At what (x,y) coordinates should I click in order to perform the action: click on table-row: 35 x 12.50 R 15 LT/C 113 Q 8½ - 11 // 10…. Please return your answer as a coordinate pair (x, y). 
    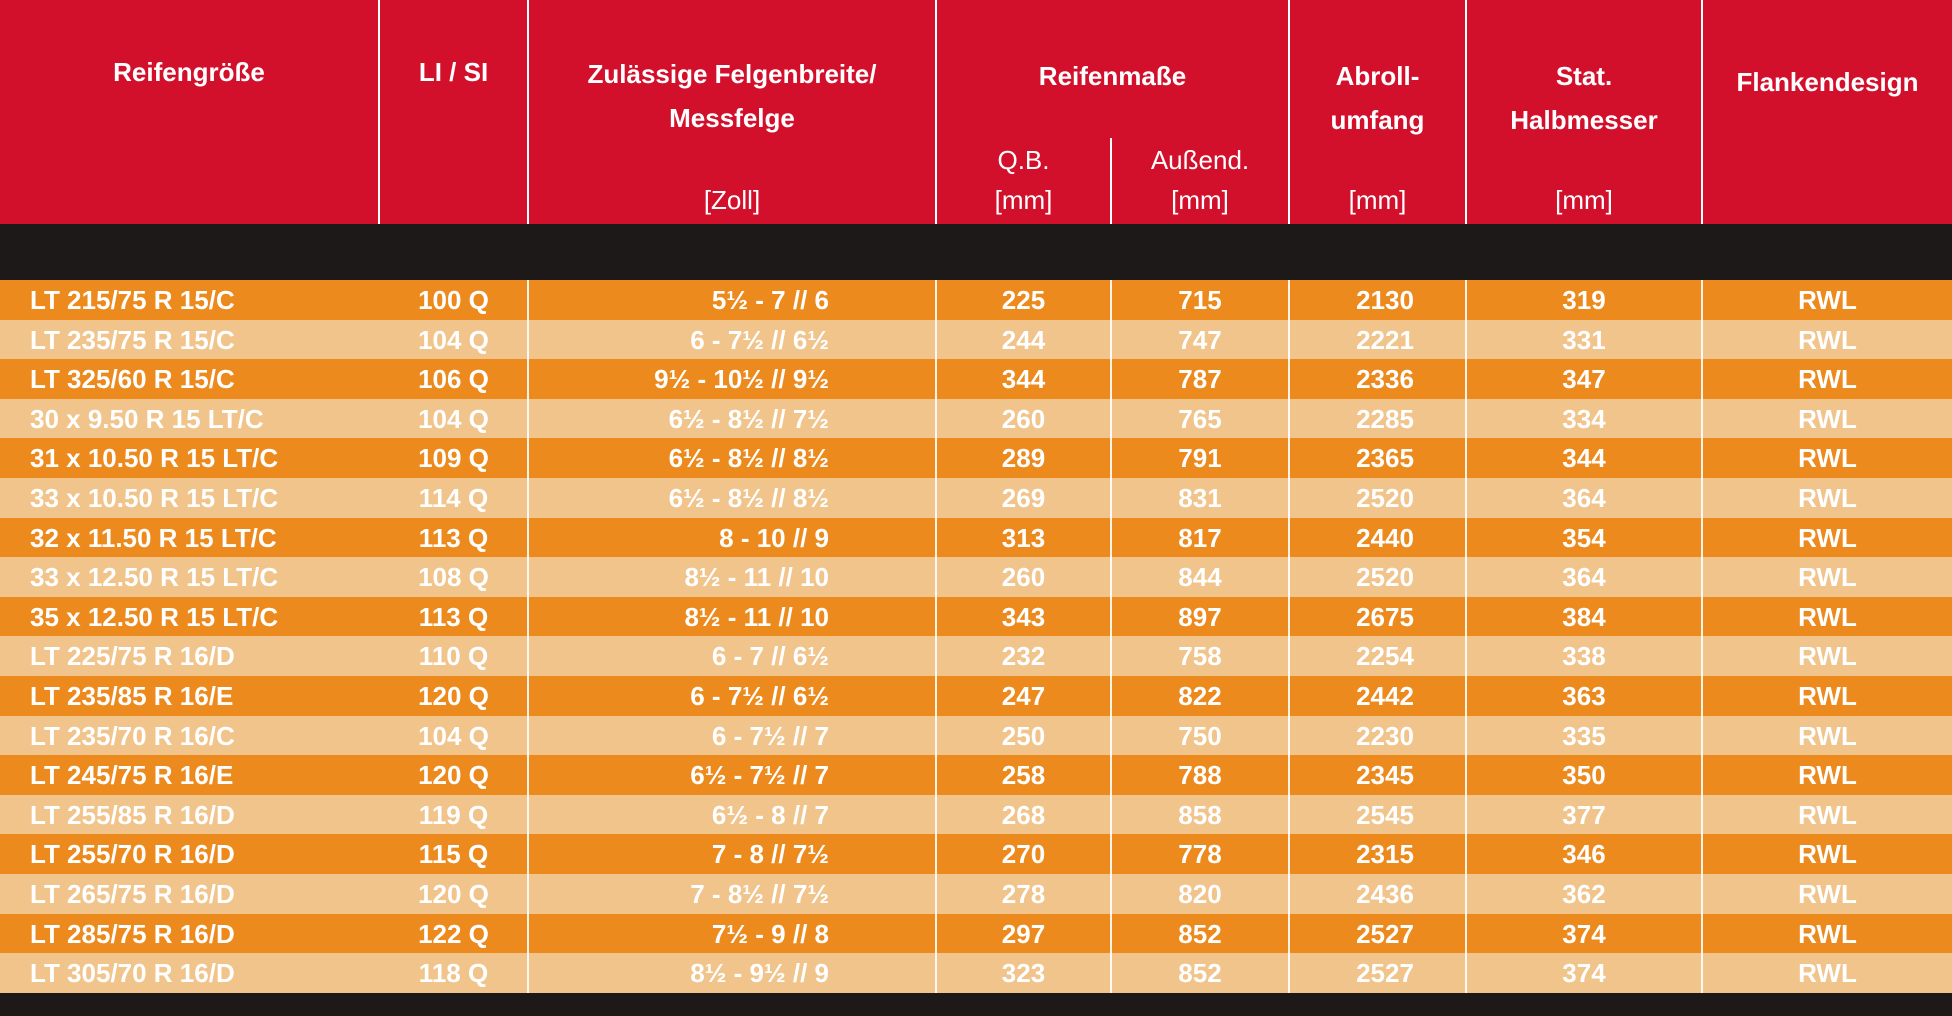
    Looking at the image, I should click on (976, 616).